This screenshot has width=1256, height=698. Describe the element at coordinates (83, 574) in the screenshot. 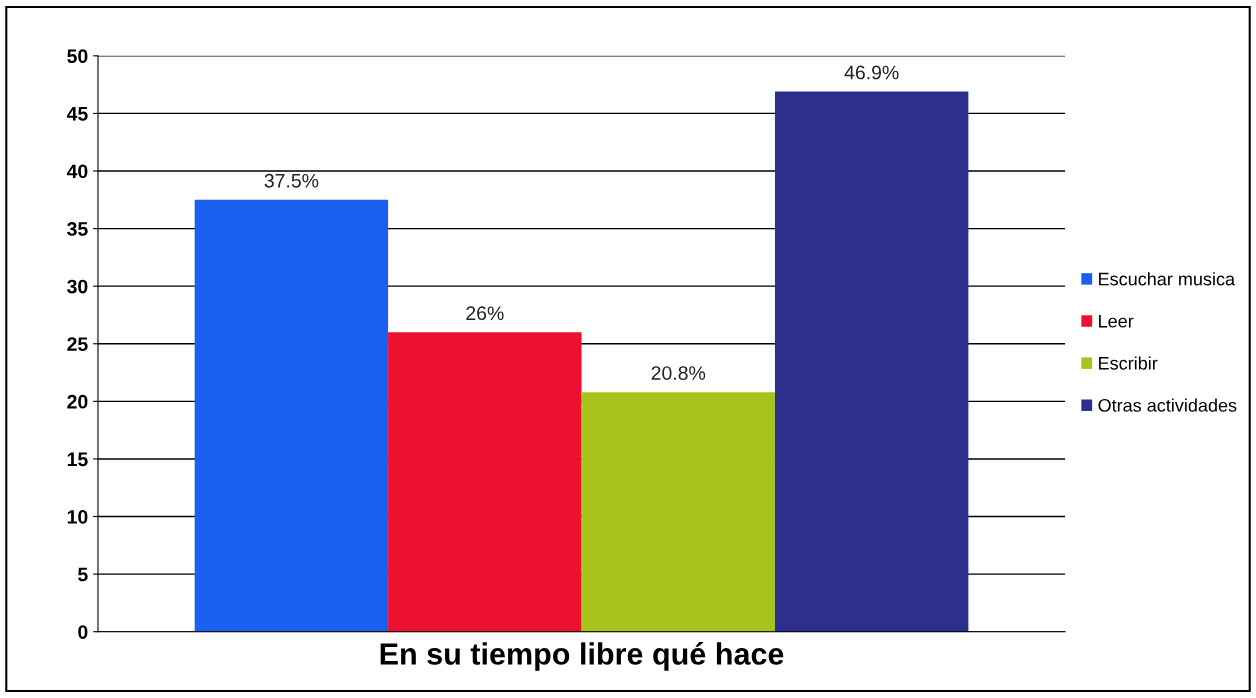

I see `y-tick-label: 5` at that location.